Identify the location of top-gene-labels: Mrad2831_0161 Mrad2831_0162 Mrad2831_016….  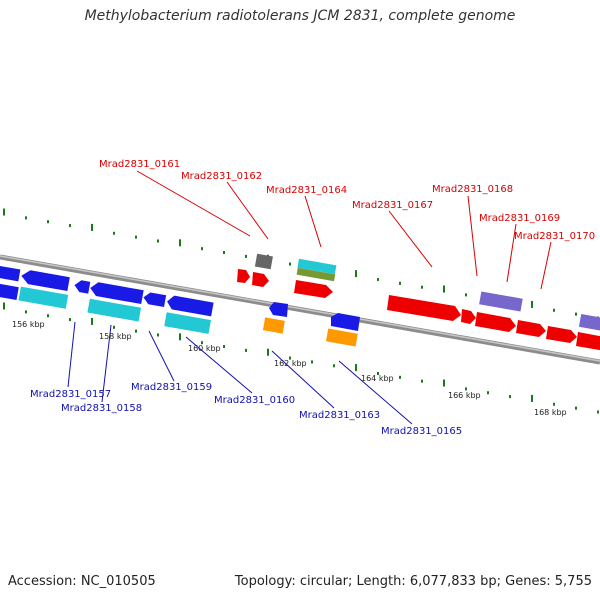
(347, 200).